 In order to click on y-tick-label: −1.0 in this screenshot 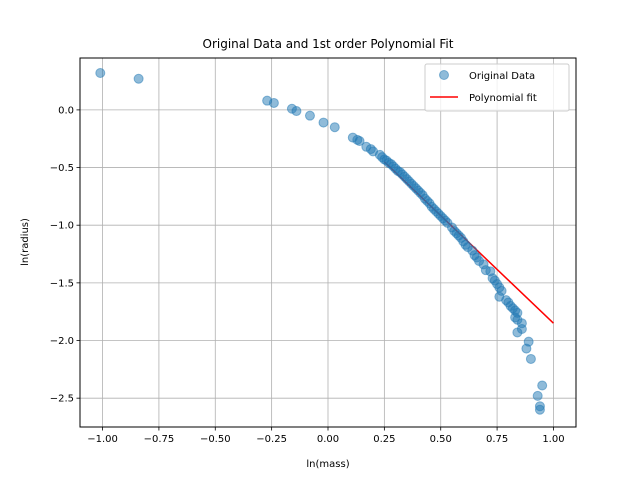, I will do `click(62, 226)`.